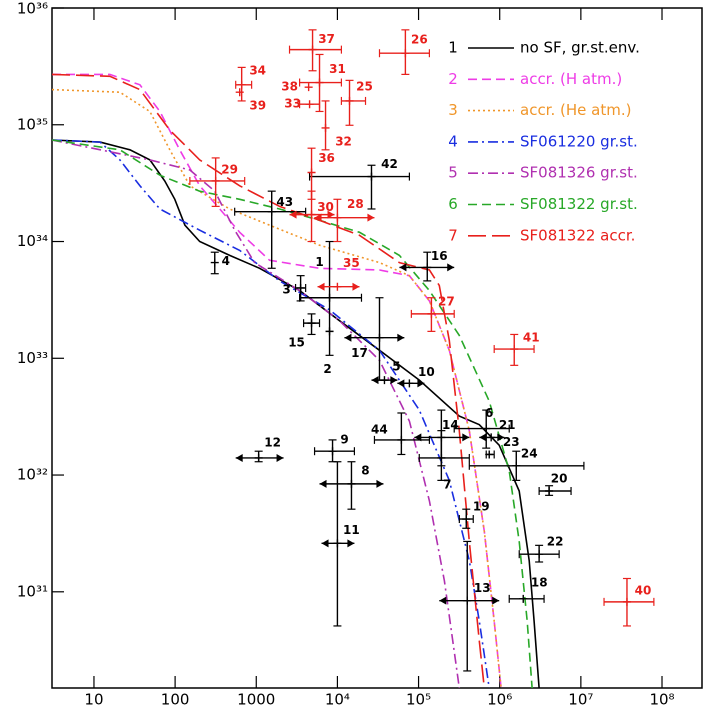 The height and width of the screenshot is (710, 703). What do you see at coordinates (453, 48) in the screenshot?
I see `legend-id: 1` at bounding box center [453, 48].